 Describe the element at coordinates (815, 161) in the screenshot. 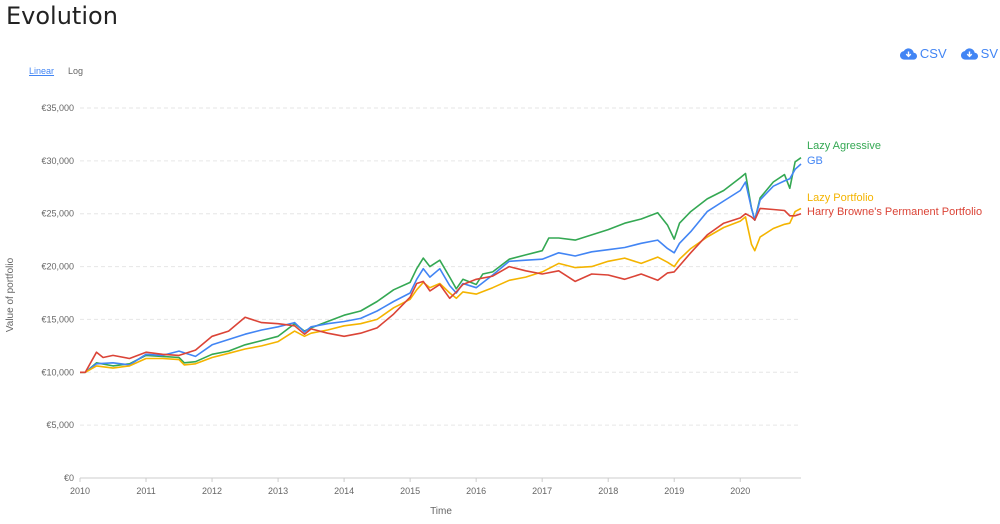

I see `series-label: GB` at that location.